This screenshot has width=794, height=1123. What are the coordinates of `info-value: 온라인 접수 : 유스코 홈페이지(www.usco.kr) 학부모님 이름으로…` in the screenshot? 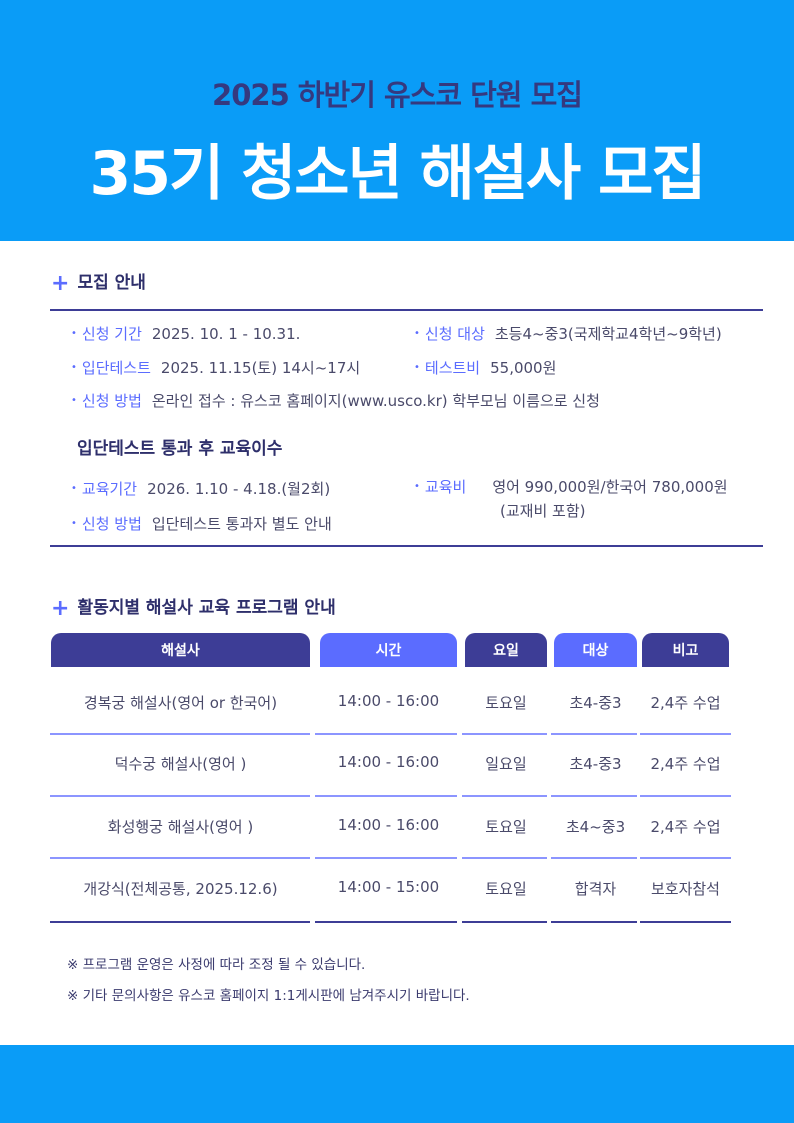 It's located at (375, 401).